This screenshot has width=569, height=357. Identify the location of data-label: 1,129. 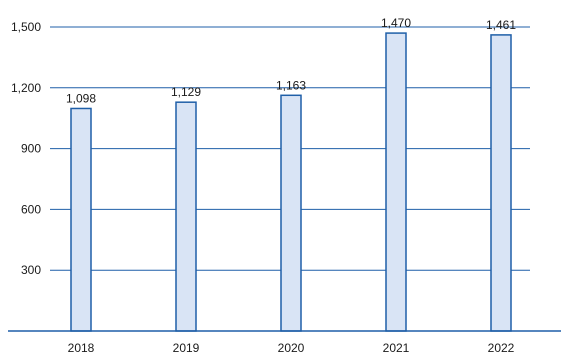
(186, 92).